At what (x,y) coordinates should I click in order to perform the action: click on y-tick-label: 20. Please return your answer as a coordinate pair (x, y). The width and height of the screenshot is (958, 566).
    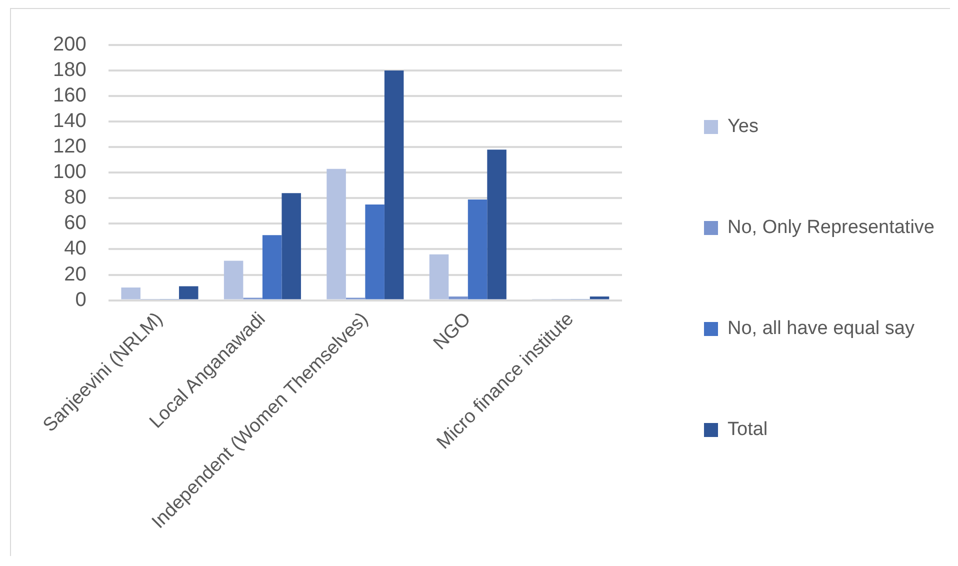
    Looking at the image, I should click on (75, 274).